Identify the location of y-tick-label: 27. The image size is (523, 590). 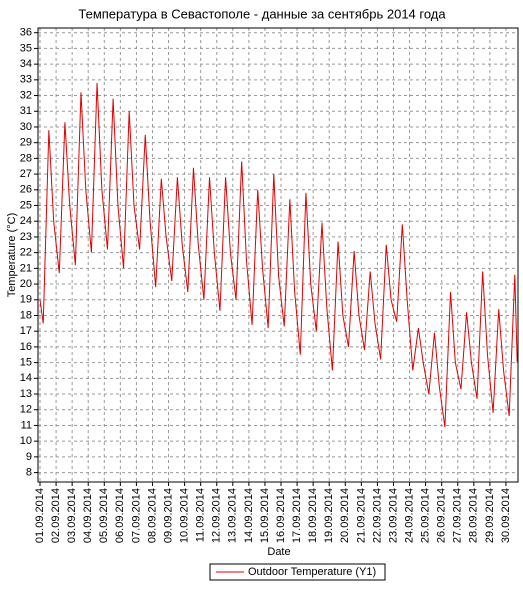
(26, 174).